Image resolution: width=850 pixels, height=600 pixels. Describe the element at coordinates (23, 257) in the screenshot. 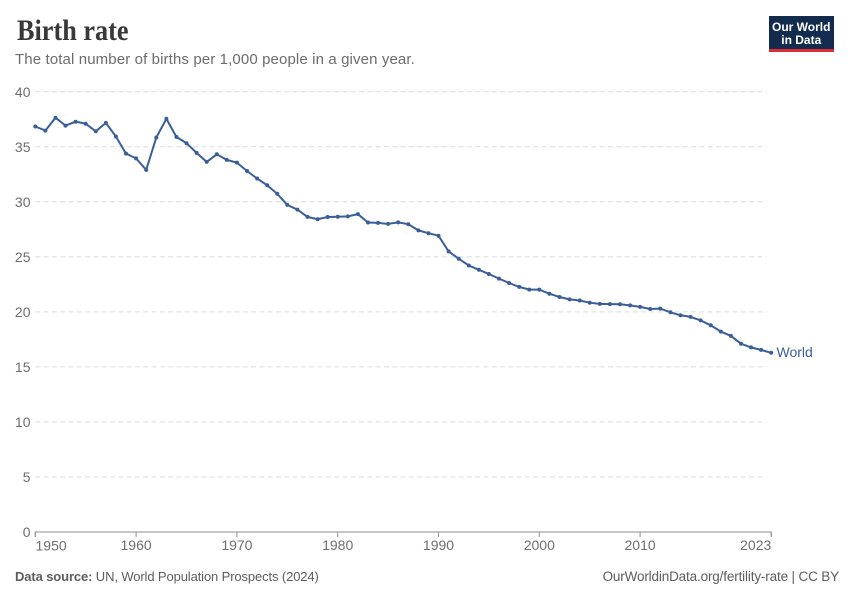

I see `svg-text: 25` at that location.